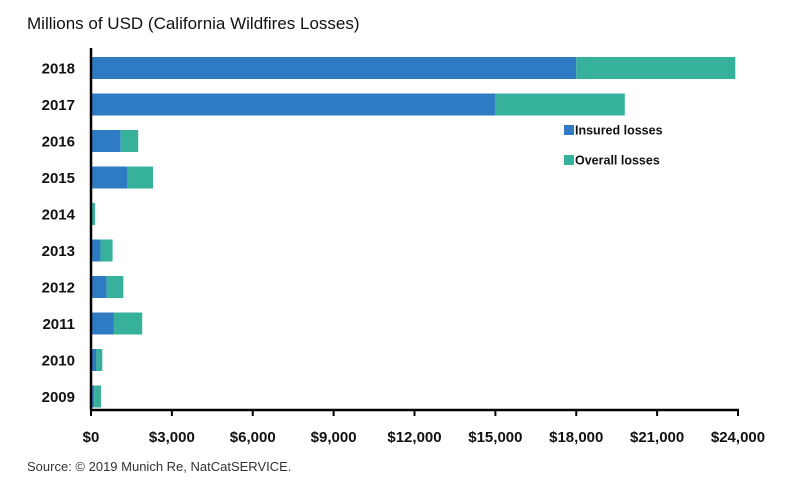 Image resolution: width=807 pixels, height=492 pixels. Describe the element at coordinates (58, 69) in the screenshot. I see `y-tick-label-2018: 2018` at that location.